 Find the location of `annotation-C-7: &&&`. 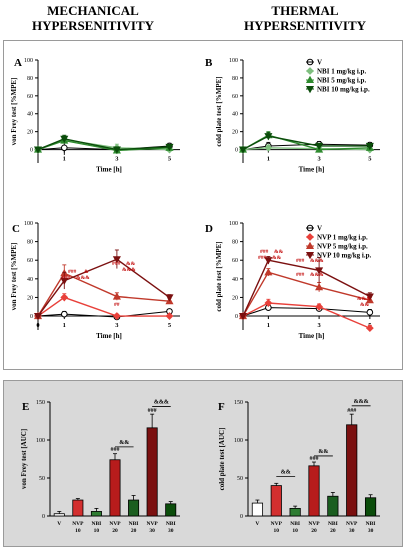

annotation-C-7: &&& is located at coordinates (129, 270).